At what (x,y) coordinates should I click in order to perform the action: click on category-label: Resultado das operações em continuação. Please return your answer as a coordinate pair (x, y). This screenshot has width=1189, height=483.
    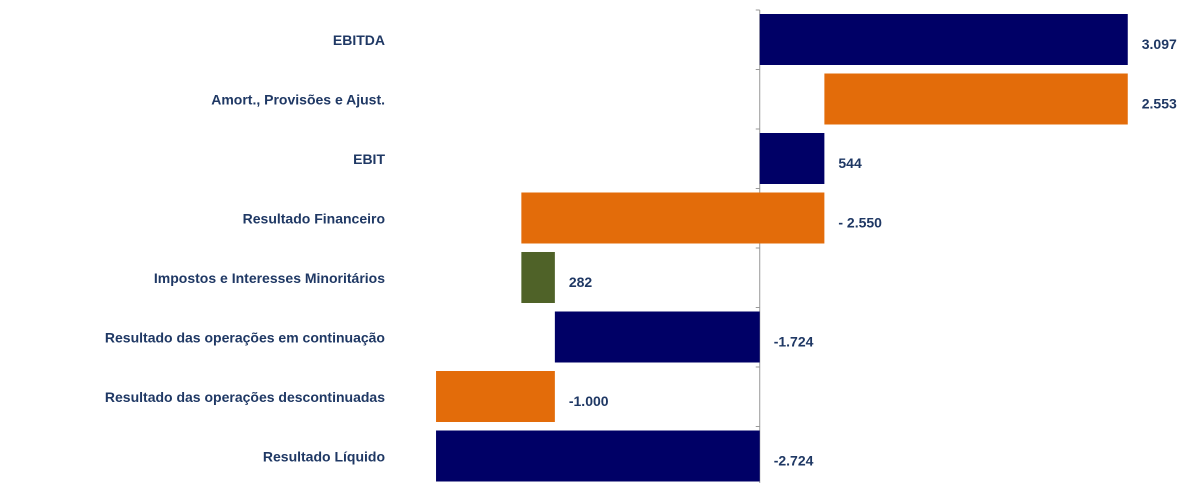
    Looking at the image, I should click on (245, 338).